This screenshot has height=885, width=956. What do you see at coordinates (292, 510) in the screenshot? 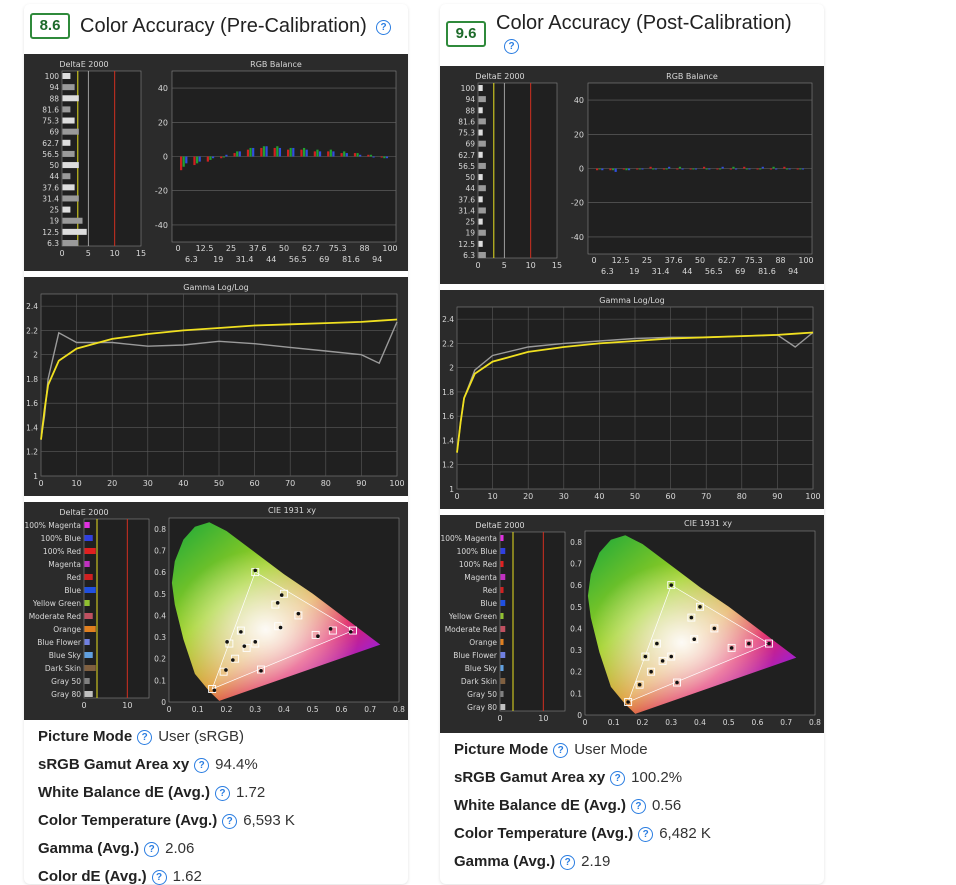
I see `cie-title: CIE 1931 xy` at bounding box center [292, 510].